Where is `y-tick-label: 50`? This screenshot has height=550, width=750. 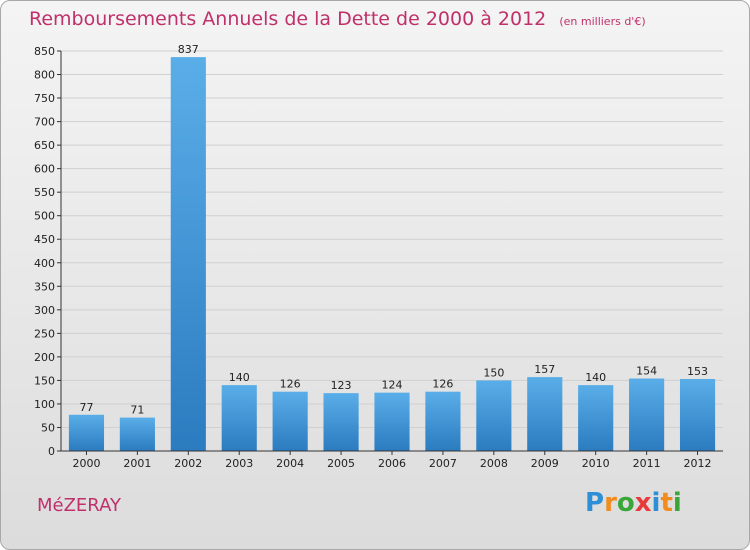
y-tick-label: 50 is located at coordinates (48, 427).